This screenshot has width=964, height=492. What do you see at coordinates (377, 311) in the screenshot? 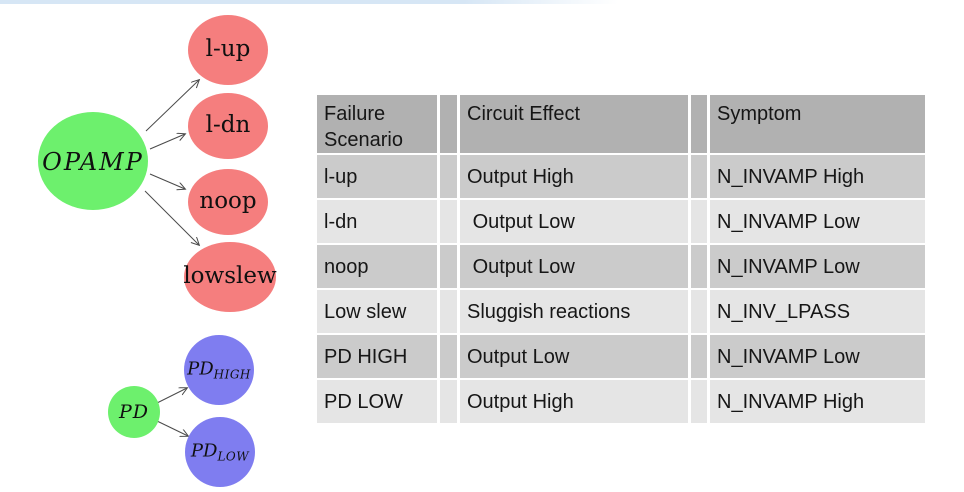
I see `cell-scenario: Low slew` at bounding box center [377, 311].